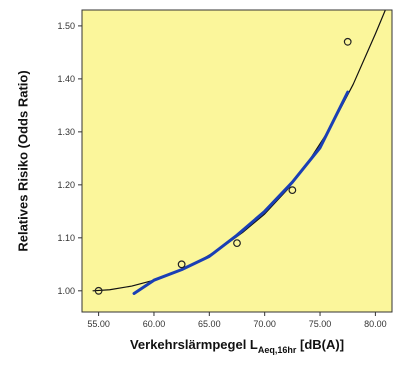 The width and height of the screenshot is (397, 365). What do you see at coordinates (22, 160) in the screenshot?
I see `y-axis-title: Relatives Risiko (Odds Ratio)` at bounding box center [22, 160].